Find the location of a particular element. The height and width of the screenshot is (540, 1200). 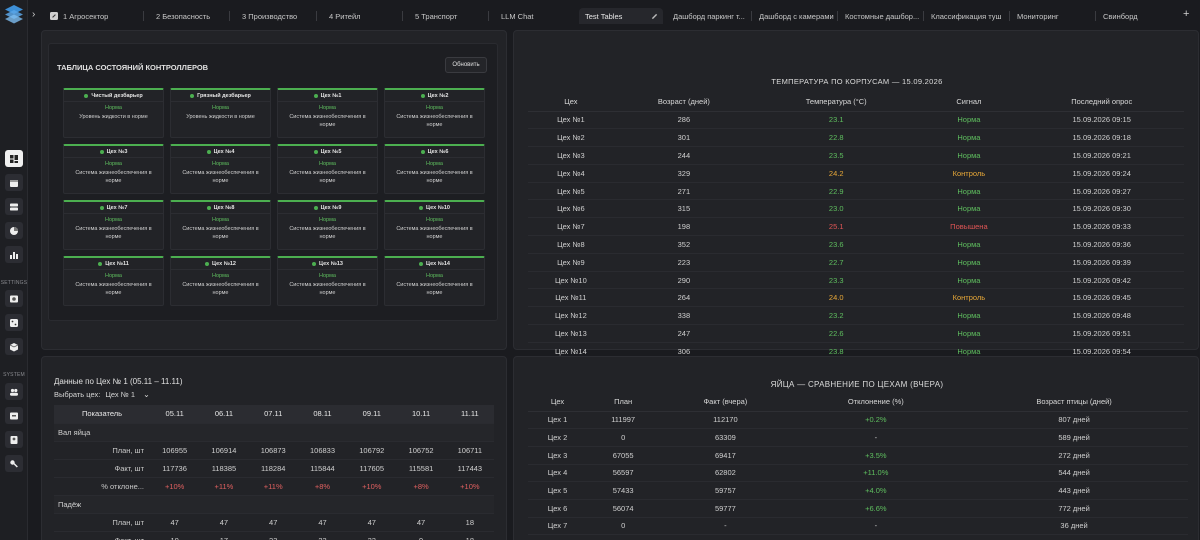

app-logo-icon is located at coordinates (14, 14).